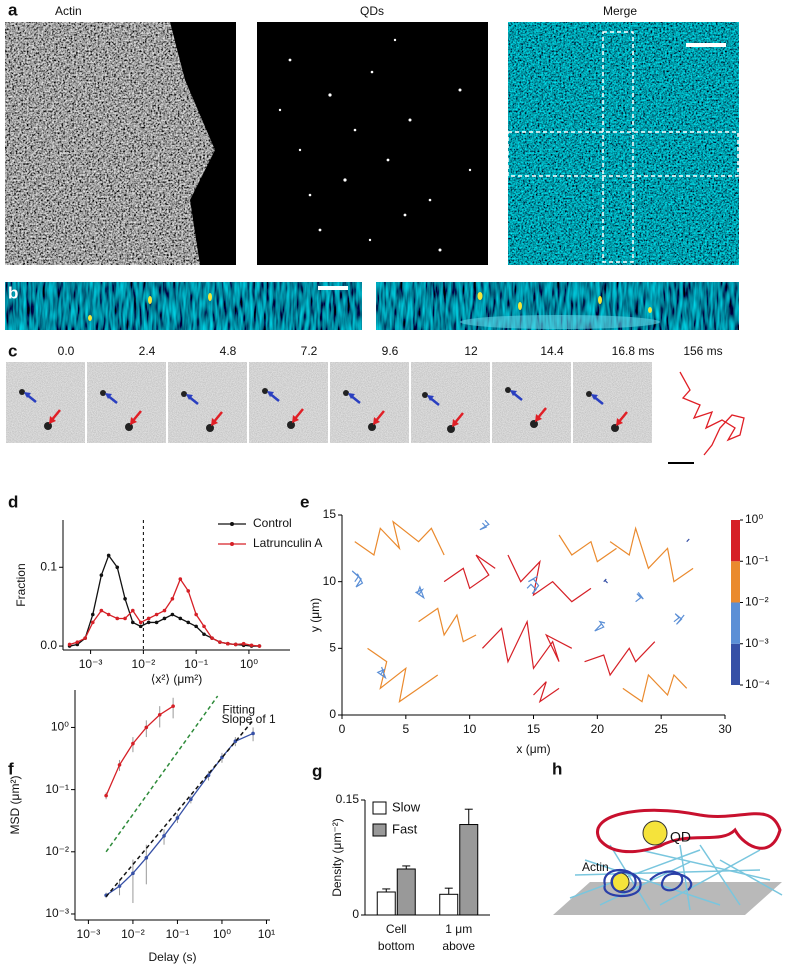  I want to click on panel-label: a, so click(13, 9).